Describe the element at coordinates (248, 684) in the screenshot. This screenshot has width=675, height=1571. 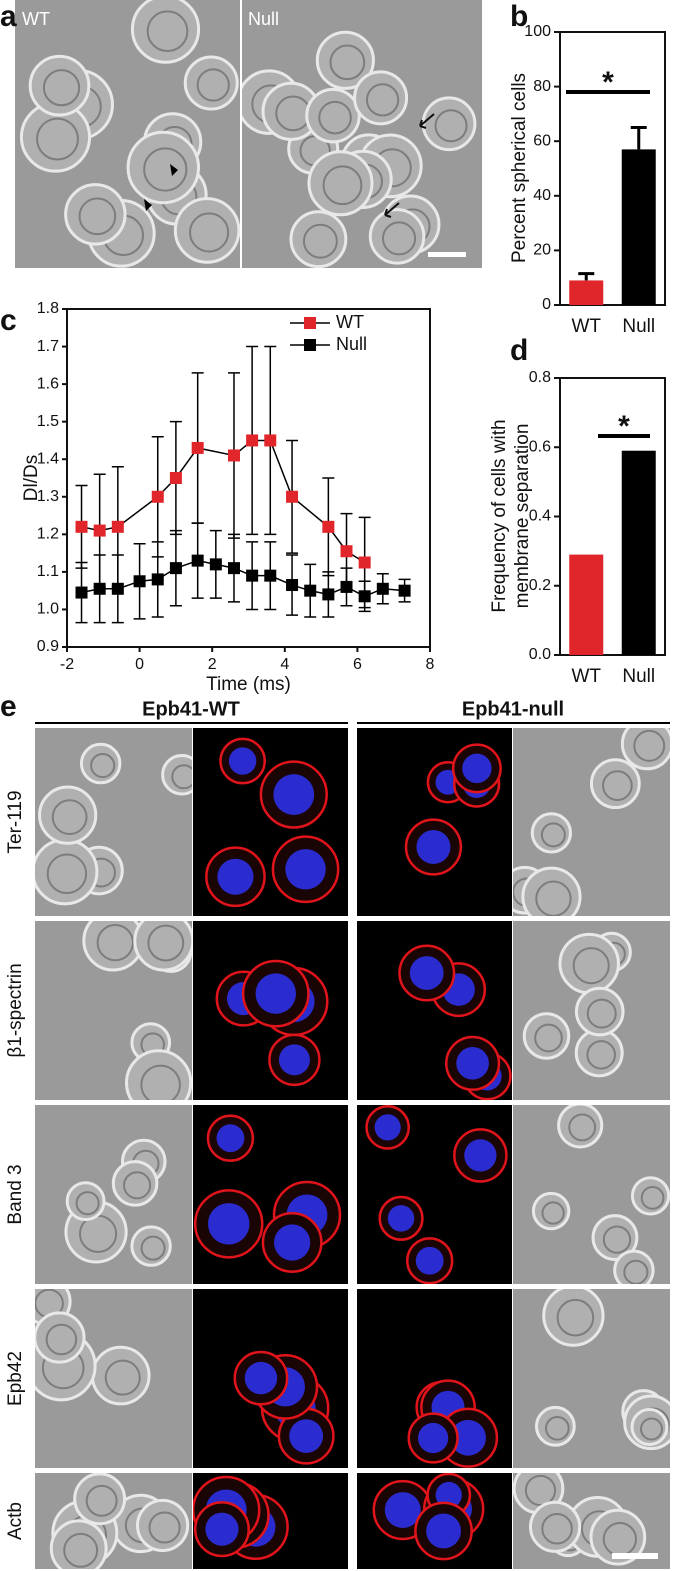
I see `x-axis-label: Time (ms)` at that location.